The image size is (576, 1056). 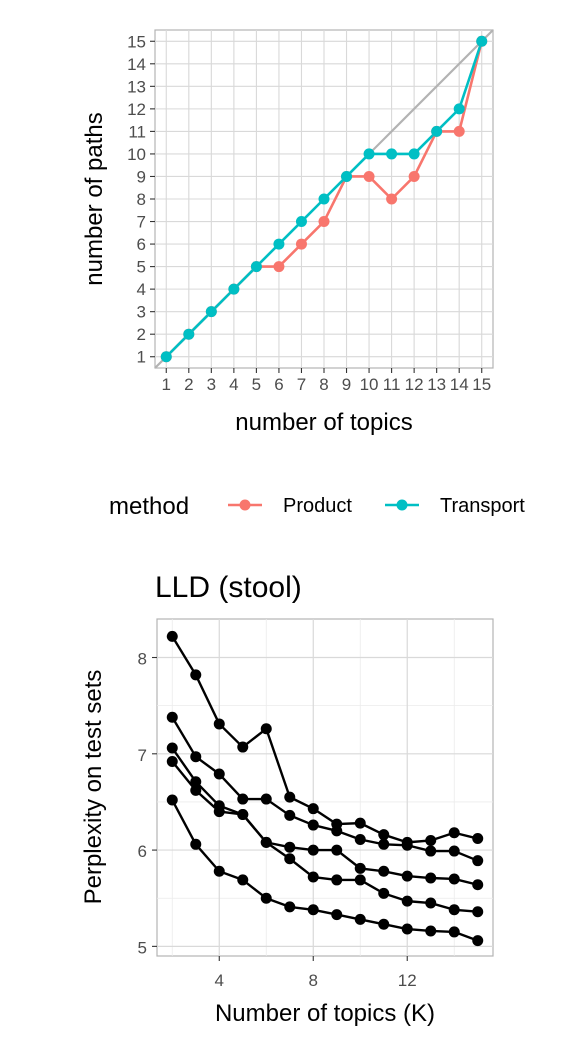 I want to click on y-tick-label: 13, so click(x=136, y=86).